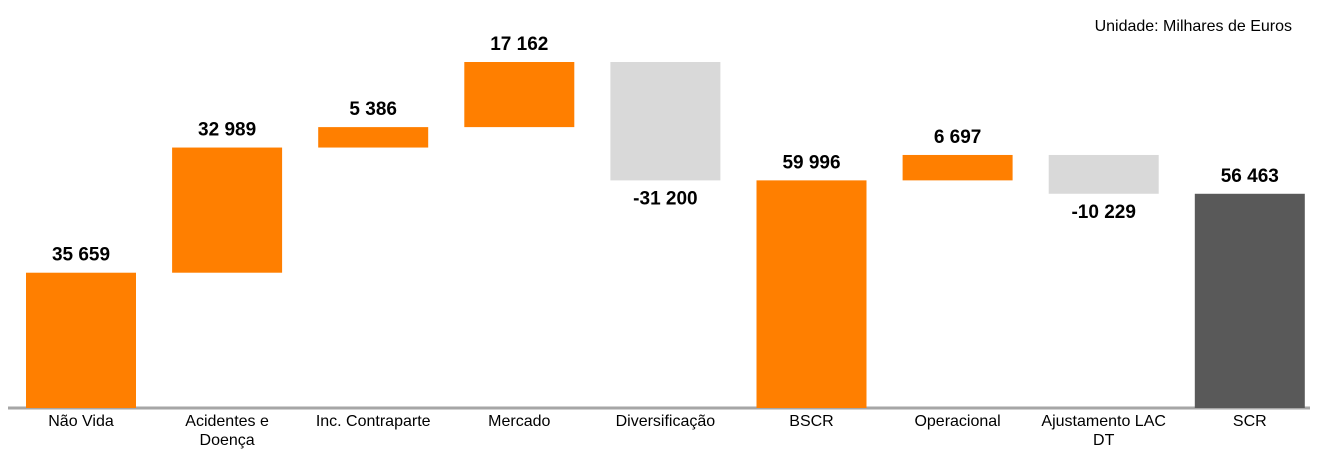 This screenshot has height=456, width=1332. What do you see at coordinates (373, 109) in the screenshot?
I see `value-label: 5 386` at bounding box center [373, 109].